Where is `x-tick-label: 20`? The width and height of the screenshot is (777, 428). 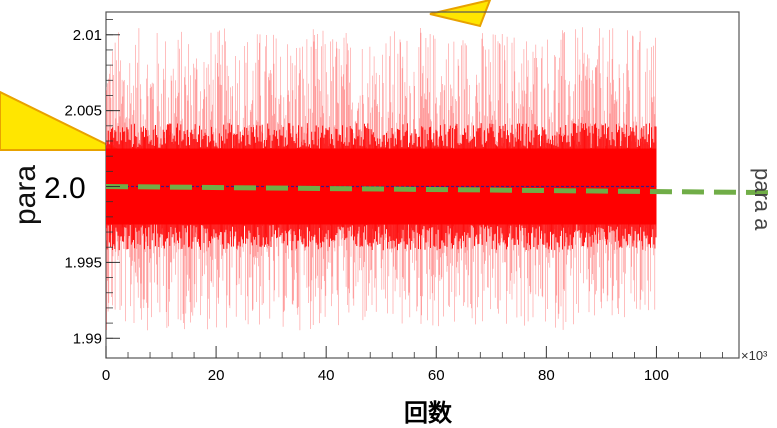 x-tick-label: 20 is located at coordinates (216, 375).